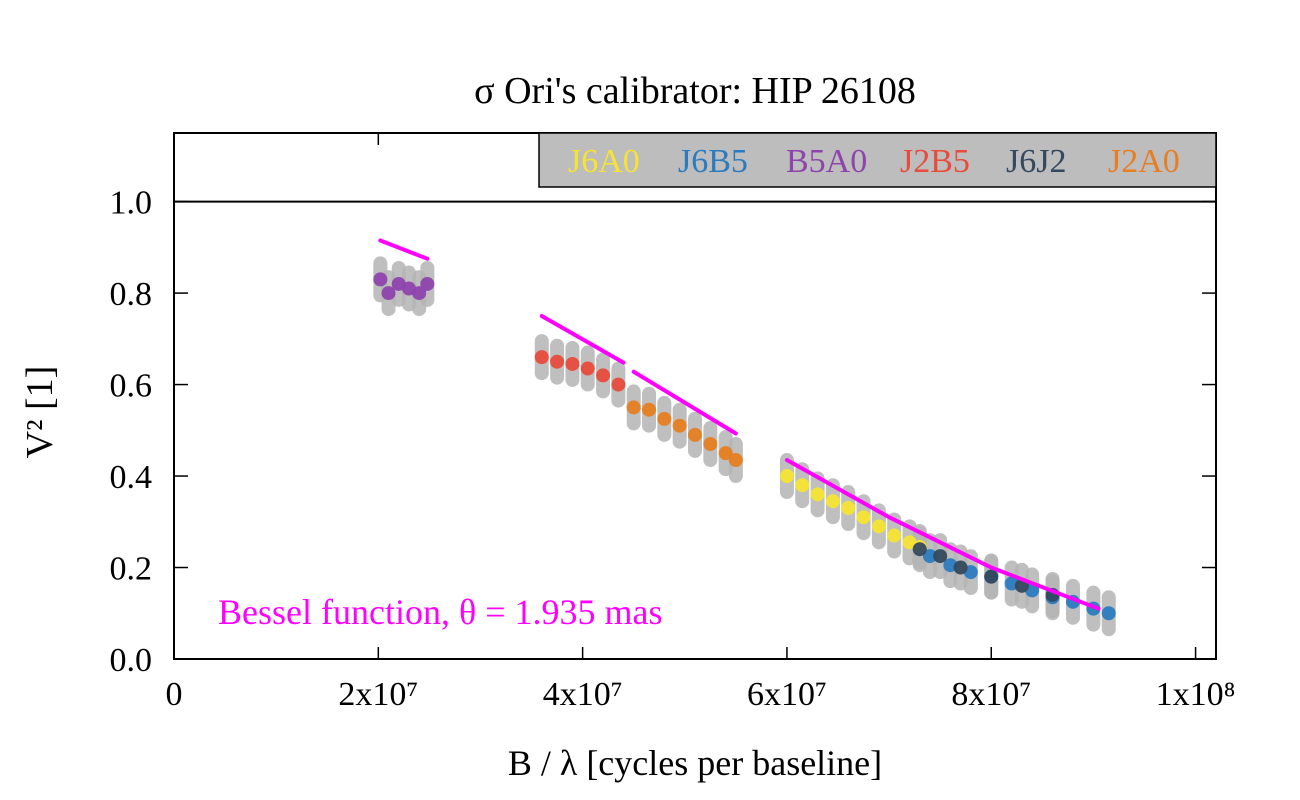 Image resolution: width=1300 pixels, height=800 pixels. Describe the element at coordinates (826, 161) in the screenshot. I see `legend-entry: B5A0` at that location.